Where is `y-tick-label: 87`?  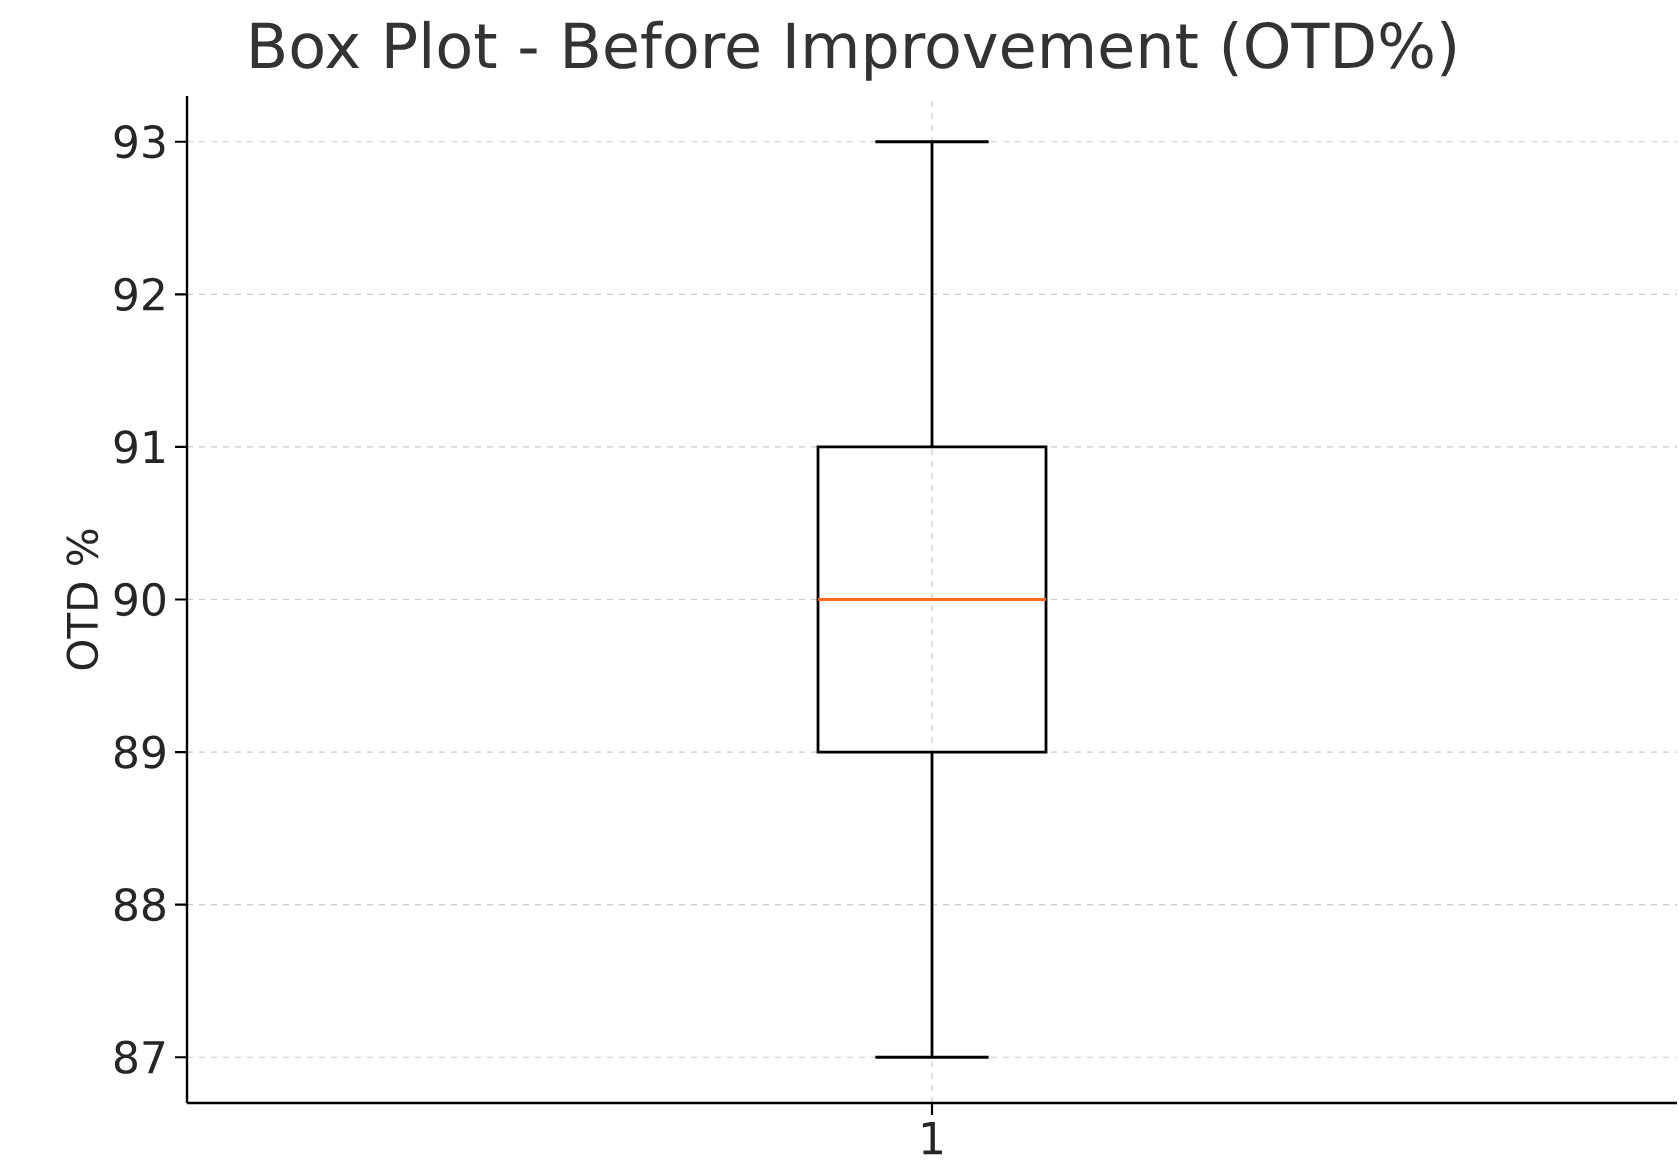
y-tick-label: 87 is located at coordinates (139, 1057).